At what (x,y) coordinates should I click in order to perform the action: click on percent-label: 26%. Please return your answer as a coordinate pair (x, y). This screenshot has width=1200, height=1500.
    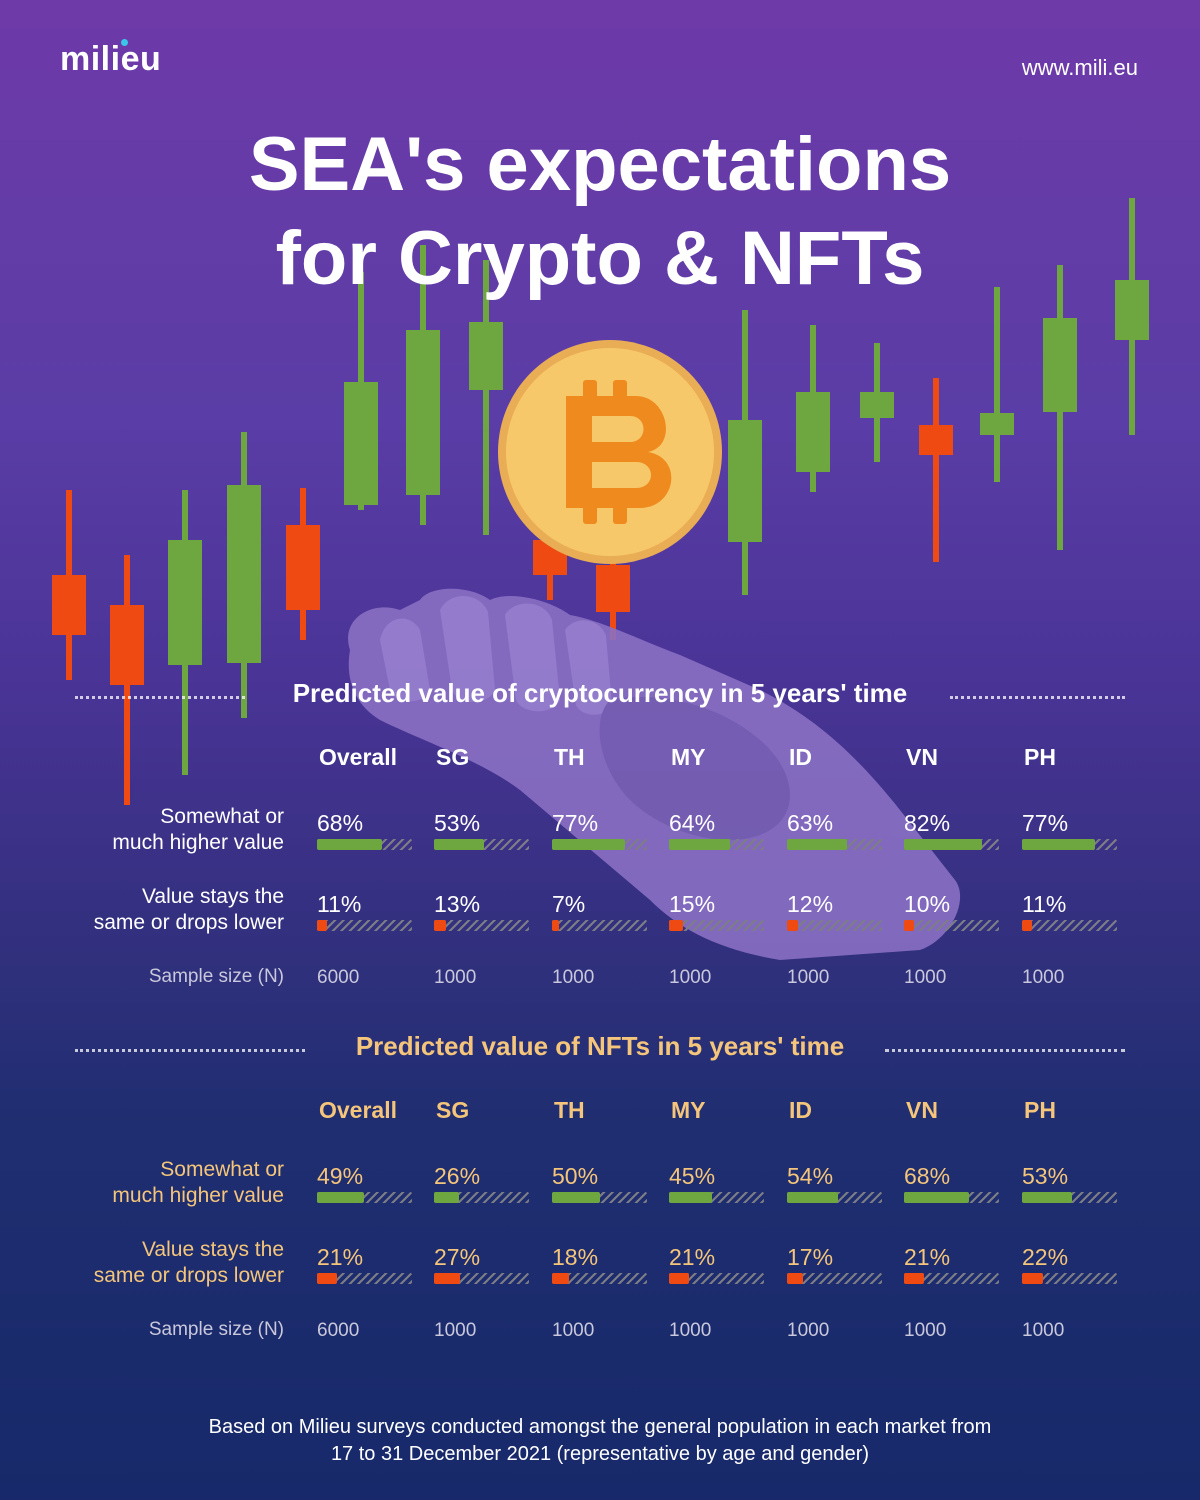
    Looking at the image, I should click on (457, 1176).